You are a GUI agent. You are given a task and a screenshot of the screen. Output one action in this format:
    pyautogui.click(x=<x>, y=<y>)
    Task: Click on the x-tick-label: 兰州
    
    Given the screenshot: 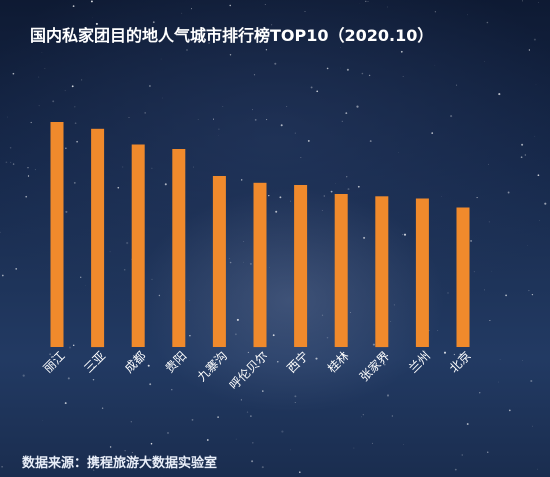 What is the action you would take?
    pyautogui.click(x=419, y=362)
    